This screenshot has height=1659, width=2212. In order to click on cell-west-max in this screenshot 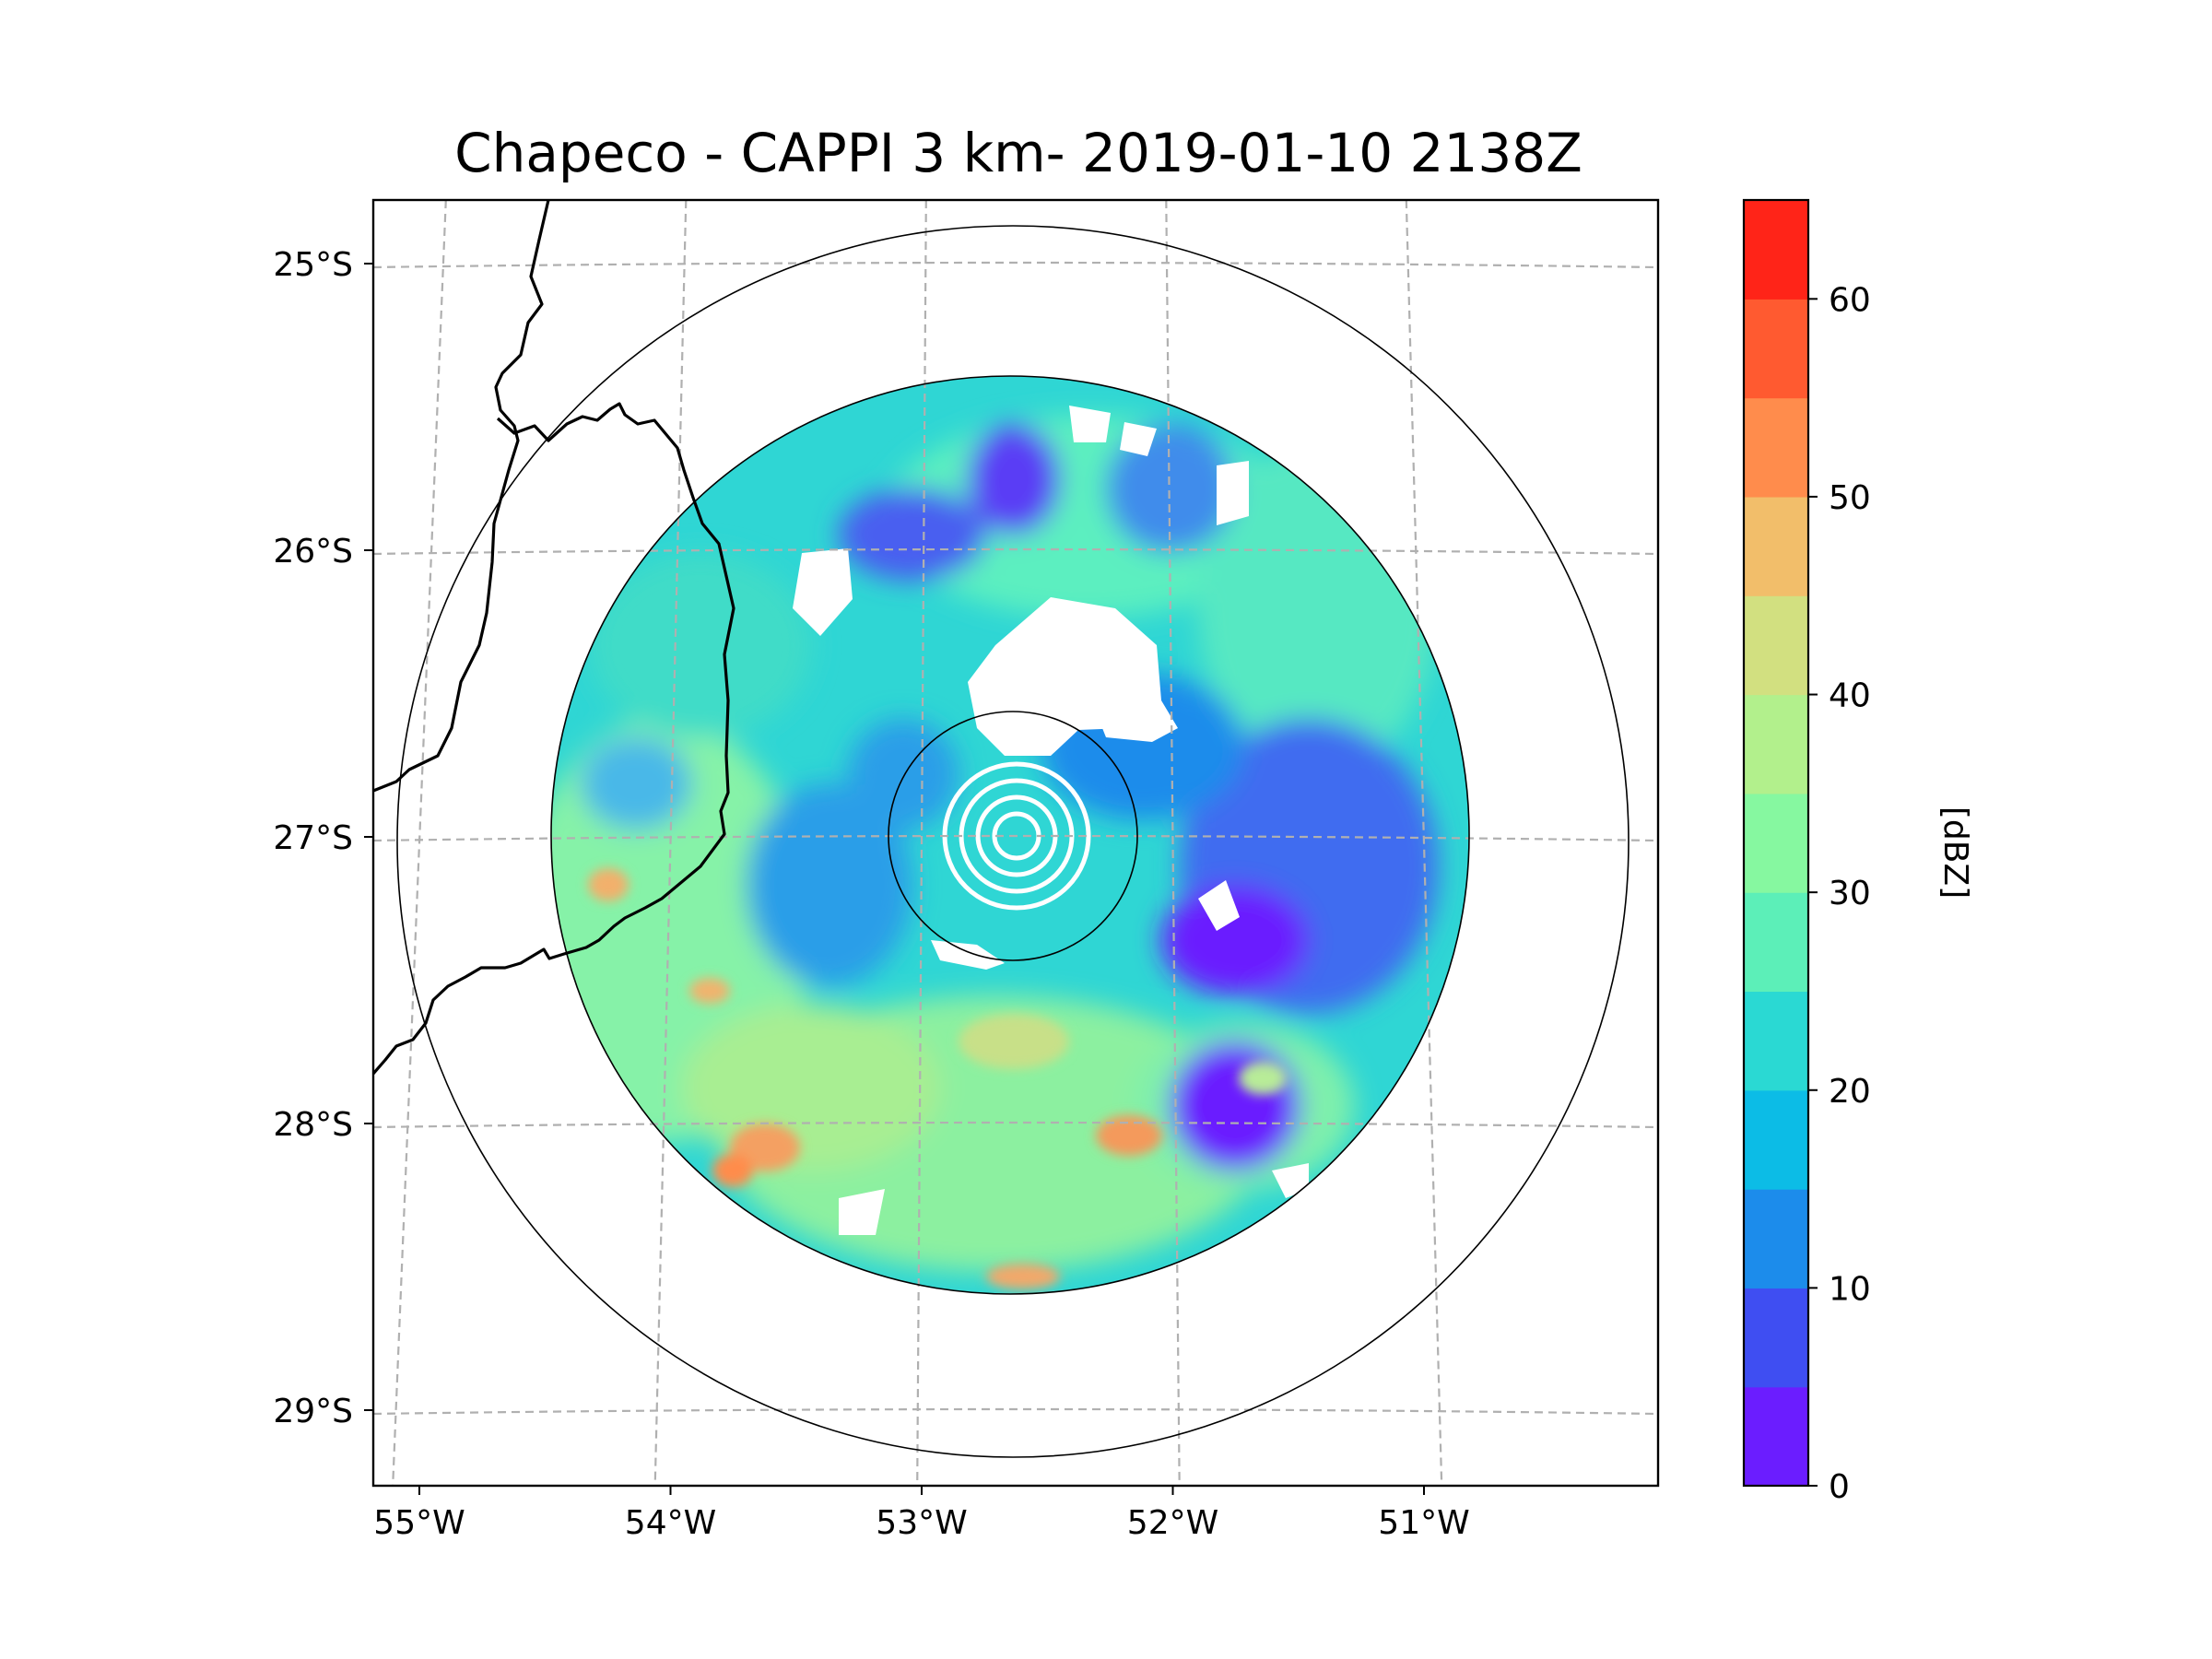, I will do `click(608, 884)`.